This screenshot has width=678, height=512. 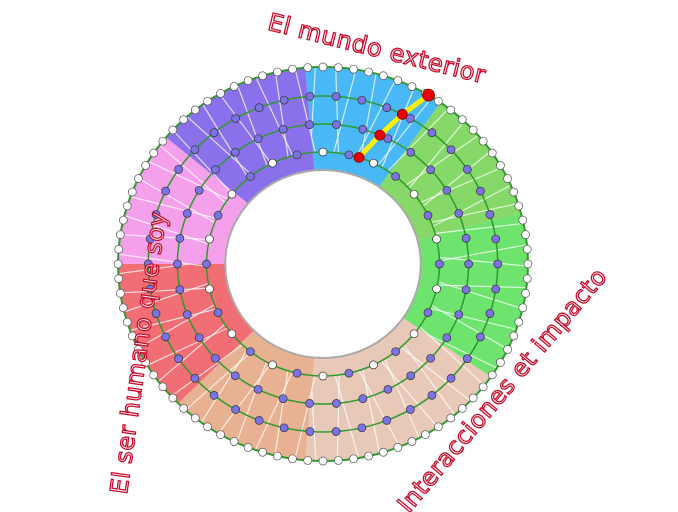 I want to click on highlight-path, so click(x=394, y=126).